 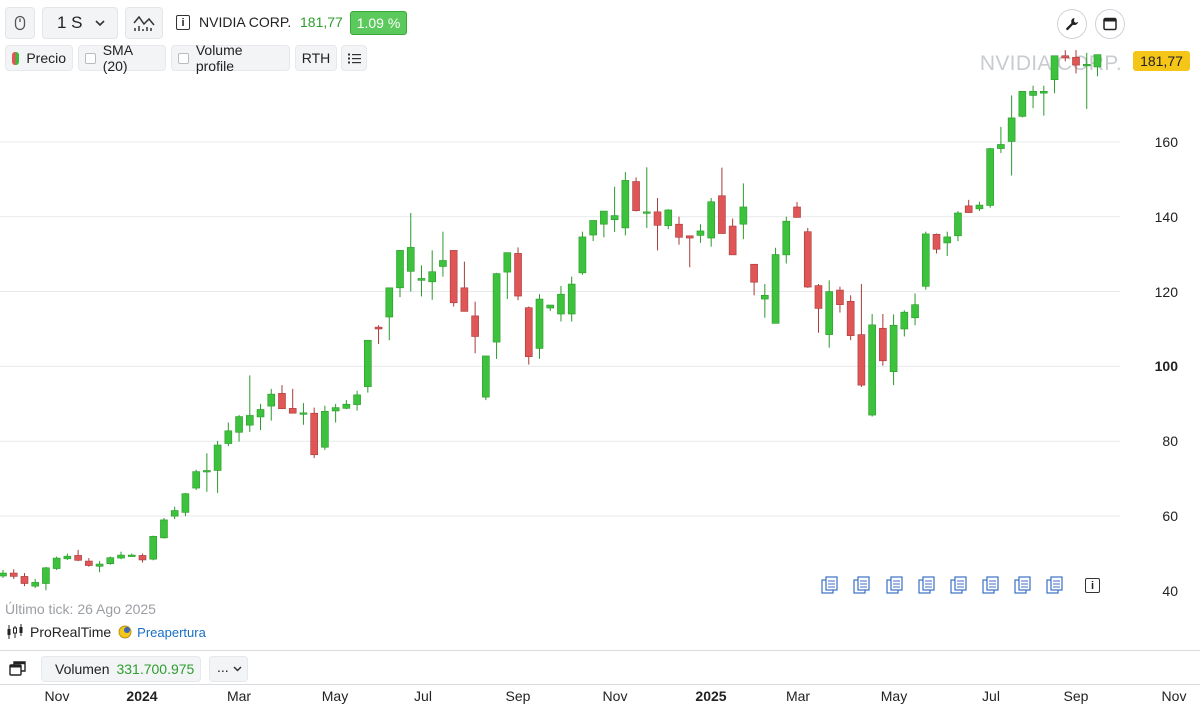 I want to click on window-button, so click(x=1110, y=24).